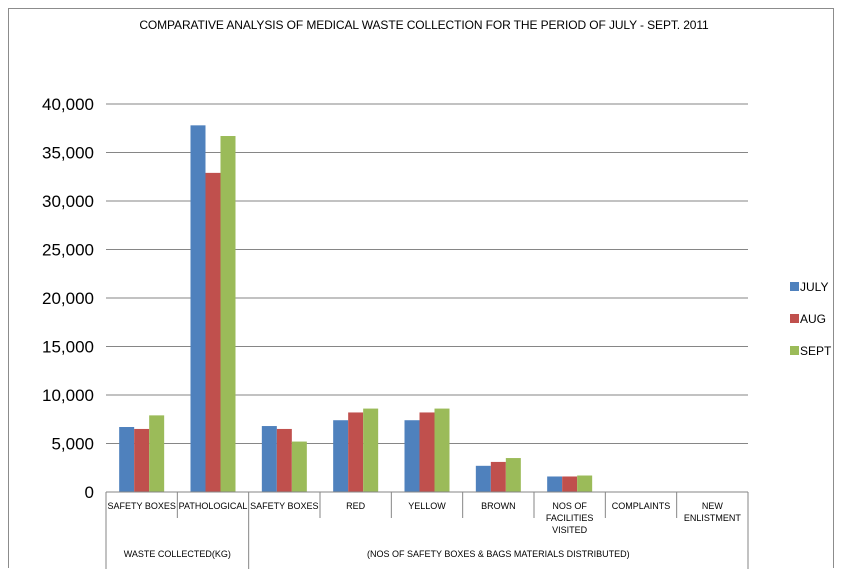 The width and height of the screenshot is (848, 569). Describe the element at coordinates (89, 492) in the screenshot. I see `y-tick-label: 0` at that location.